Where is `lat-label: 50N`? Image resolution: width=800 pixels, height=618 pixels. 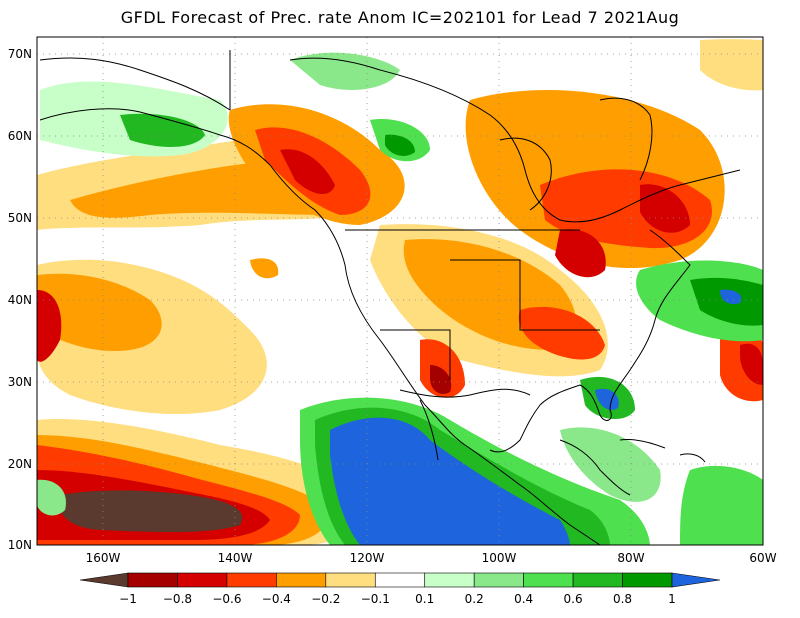
lat-label: 50N is located at coordinates (20, 218).